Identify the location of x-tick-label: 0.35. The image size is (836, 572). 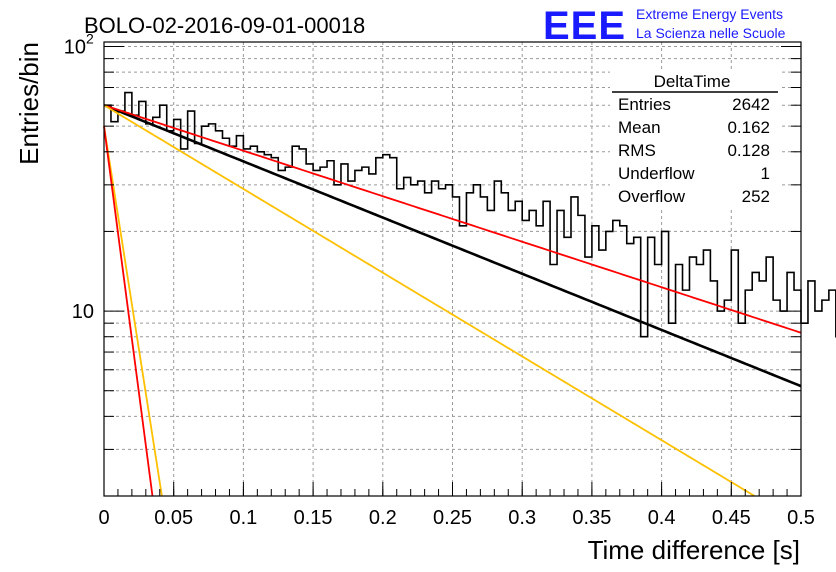
(591, 518).